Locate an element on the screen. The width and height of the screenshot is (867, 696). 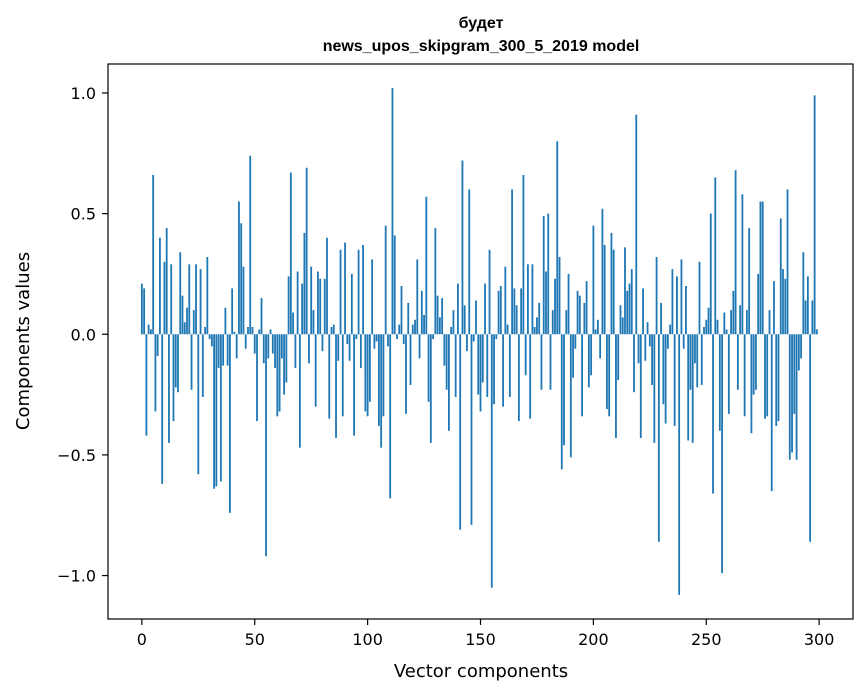
x-tick-label: 150 is located at coordinates (480, 639).